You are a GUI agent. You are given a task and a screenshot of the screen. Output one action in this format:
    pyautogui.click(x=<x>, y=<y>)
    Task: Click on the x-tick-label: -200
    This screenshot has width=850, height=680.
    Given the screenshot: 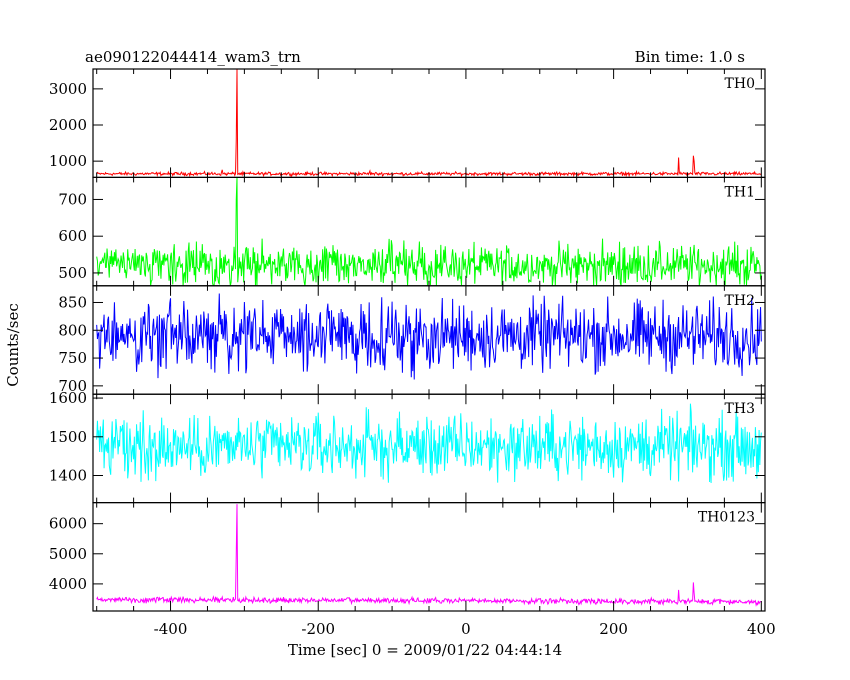 What is the action you would take?
    pyautogui.click(x=318, y=629)
    